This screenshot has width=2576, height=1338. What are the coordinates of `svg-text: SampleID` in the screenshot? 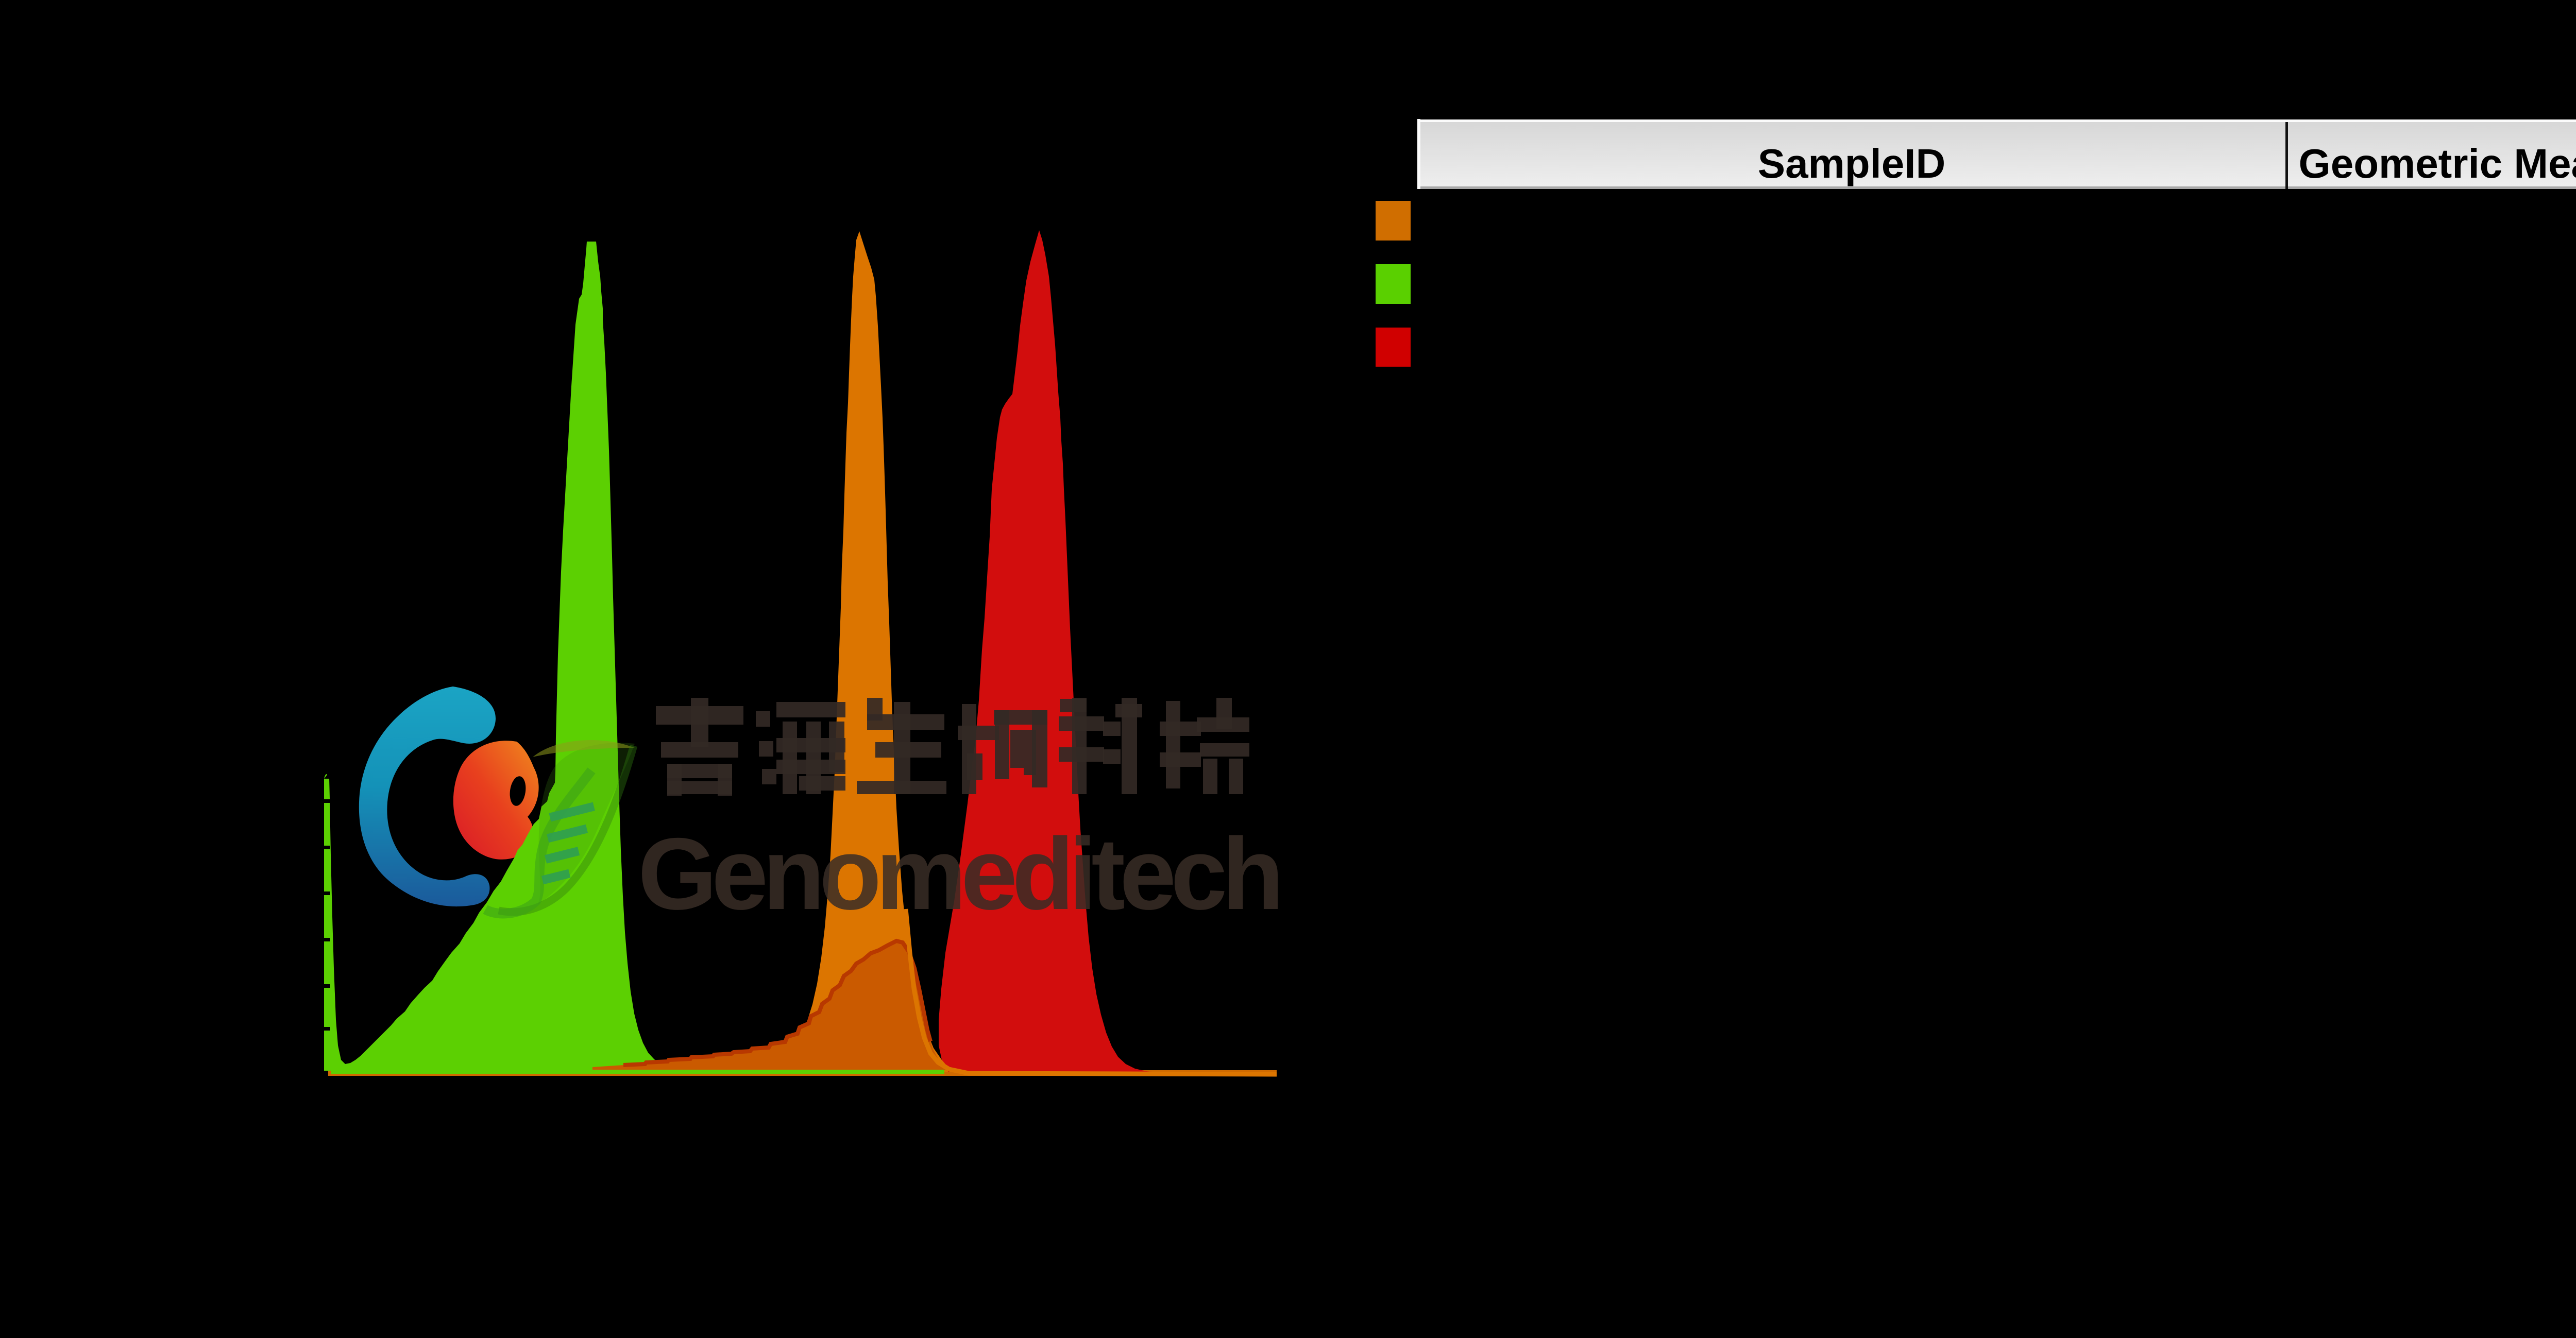 It's located at (1852, 163).